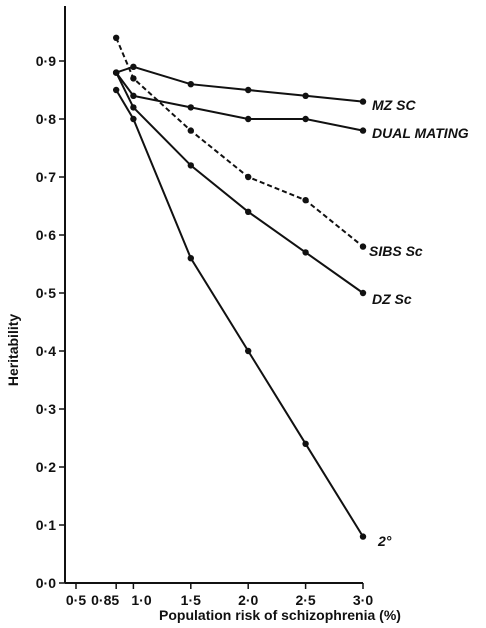 The image size is (486, 628). Describe the element at coordinates (13, 350) in the screenshot. I see `y-axis-label: Heritability` at that location.